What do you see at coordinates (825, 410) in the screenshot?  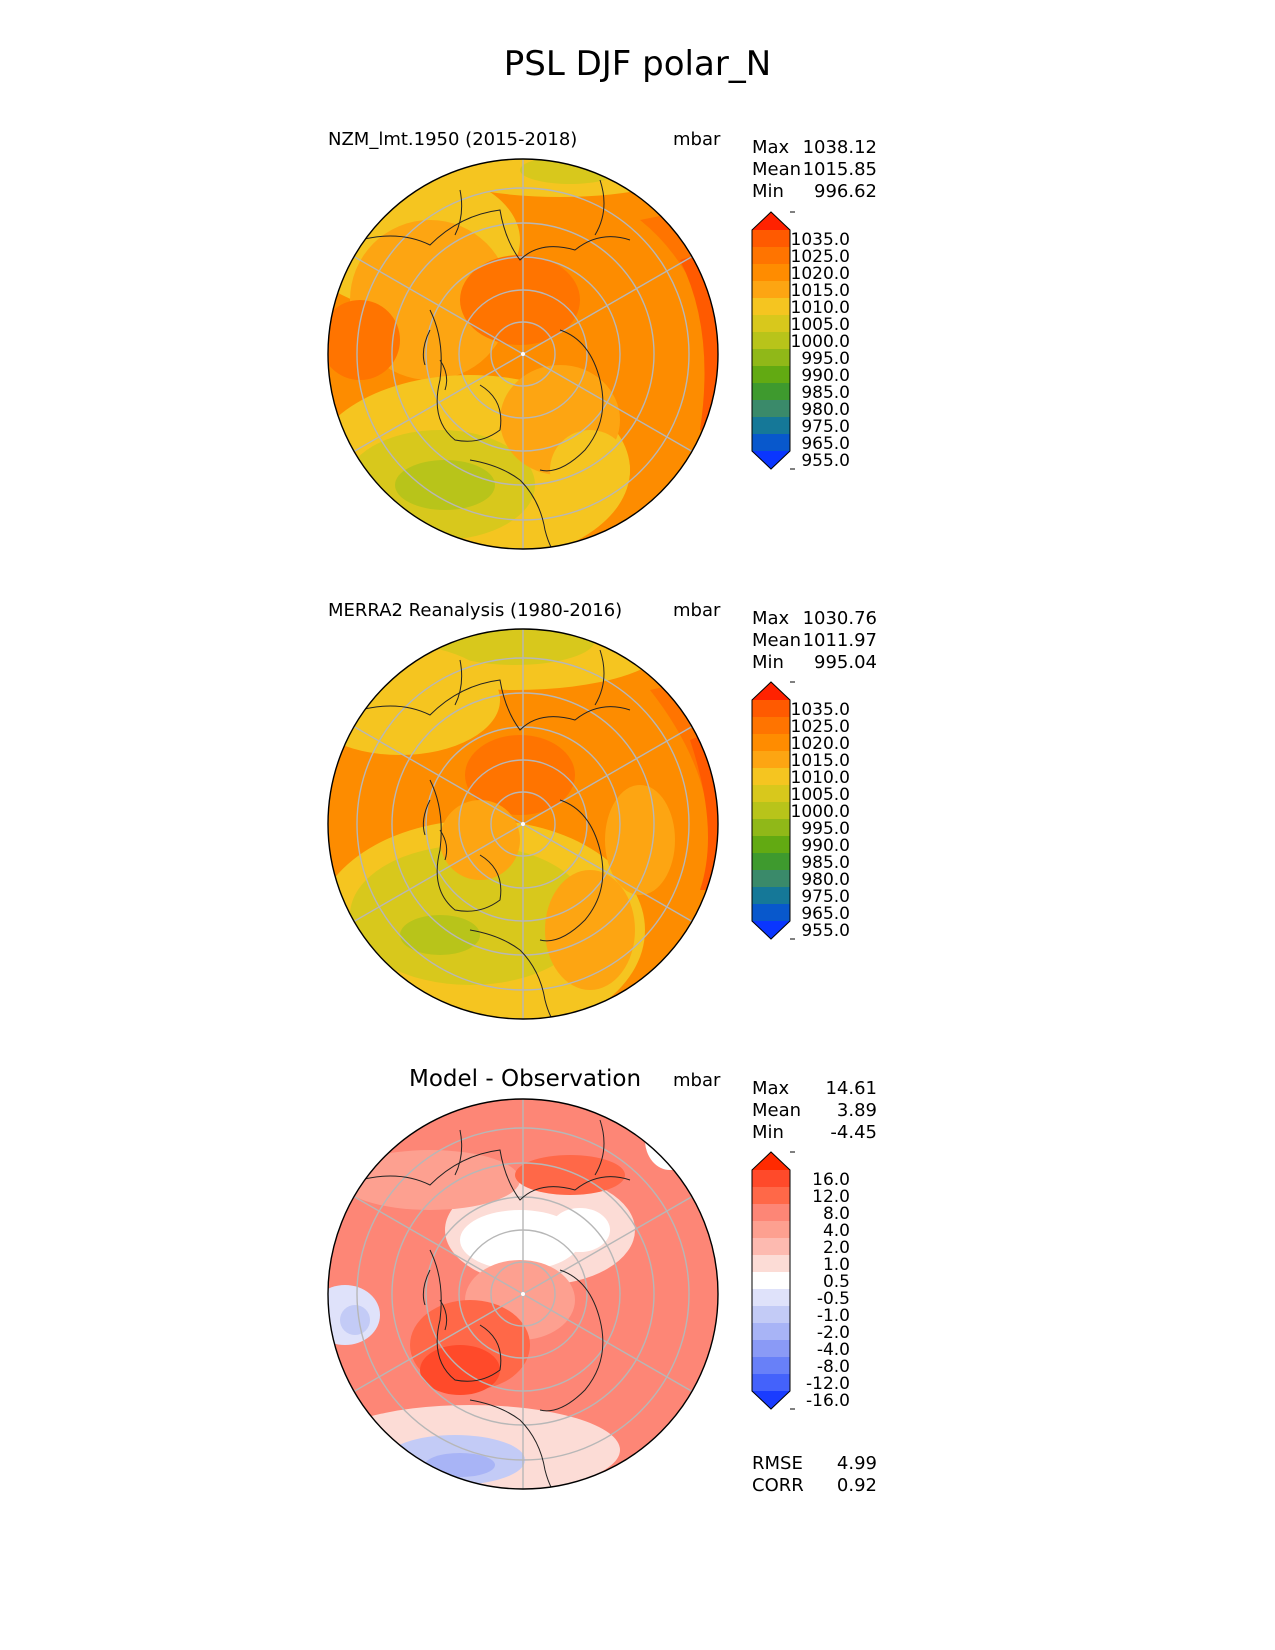 I see `colorbar-tick-label: 980.0` at bounding box center [825, 410].